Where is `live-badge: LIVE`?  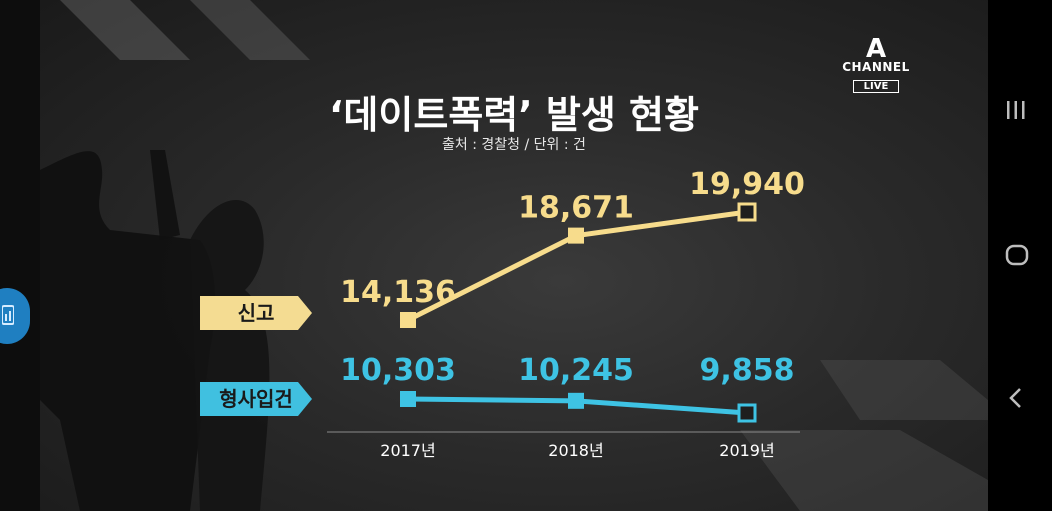 live-badge: LIVE is located at coordinates (876, 86).